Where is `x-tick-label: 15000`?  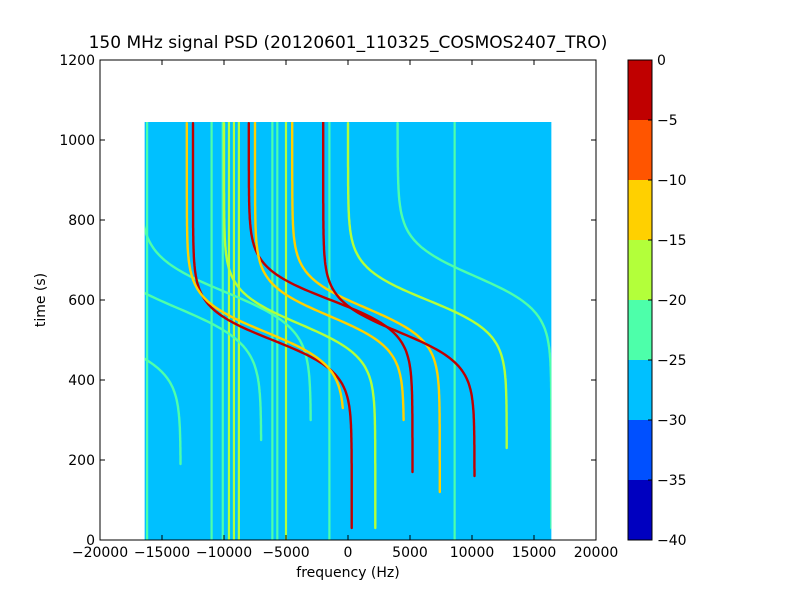
x-tick-label: 15000 is located at coordinates (534, 553).